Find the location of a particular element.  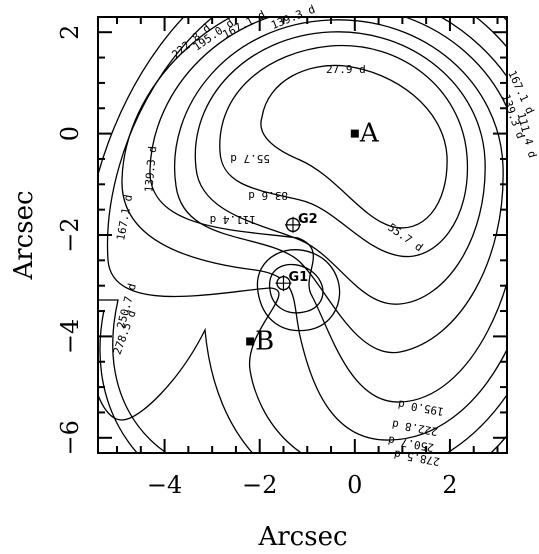

x-axis-title: Arcsec is located at coordinates (302, 537).